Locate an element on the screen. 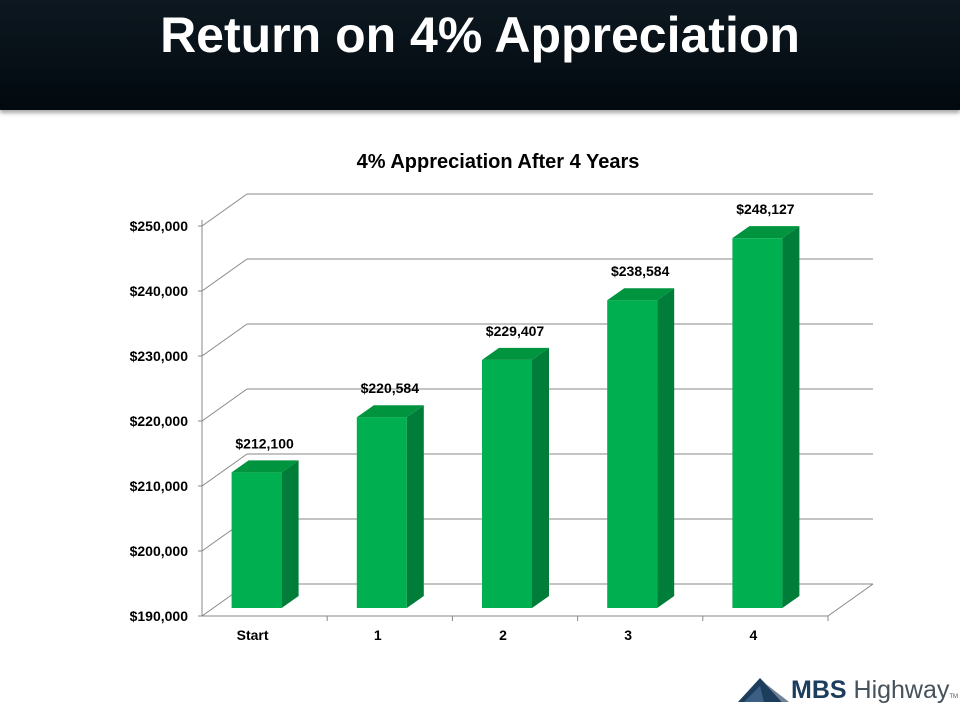 This screenshot has height=720, width=960. chart-title: 4% Appreciation After 4 Years is located at coordinates (498, 162).